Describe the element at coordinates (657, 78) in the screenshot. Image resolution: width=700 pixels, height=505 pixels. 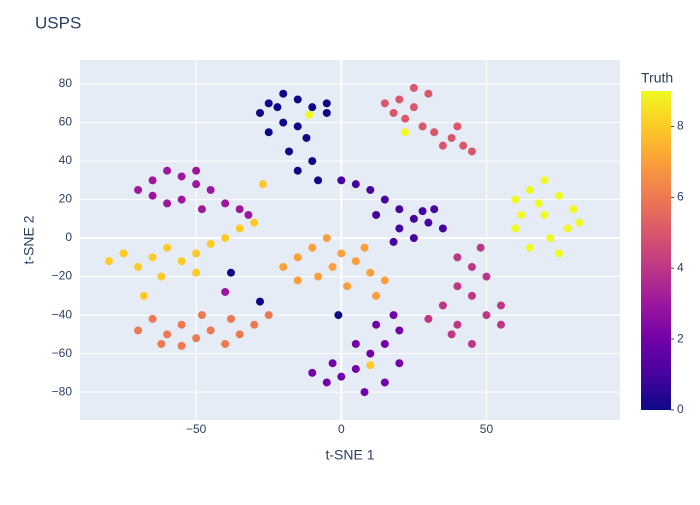
I see `colorbar-title: Truth` at that location.